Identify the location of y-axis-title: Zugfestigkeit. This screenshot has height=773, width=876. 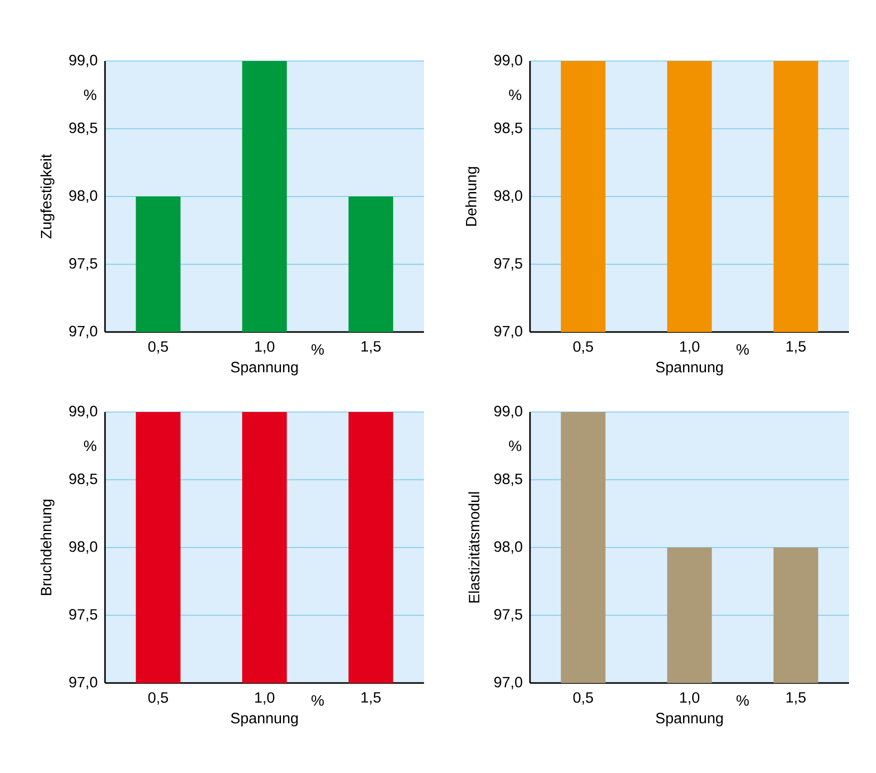
(47, 196).